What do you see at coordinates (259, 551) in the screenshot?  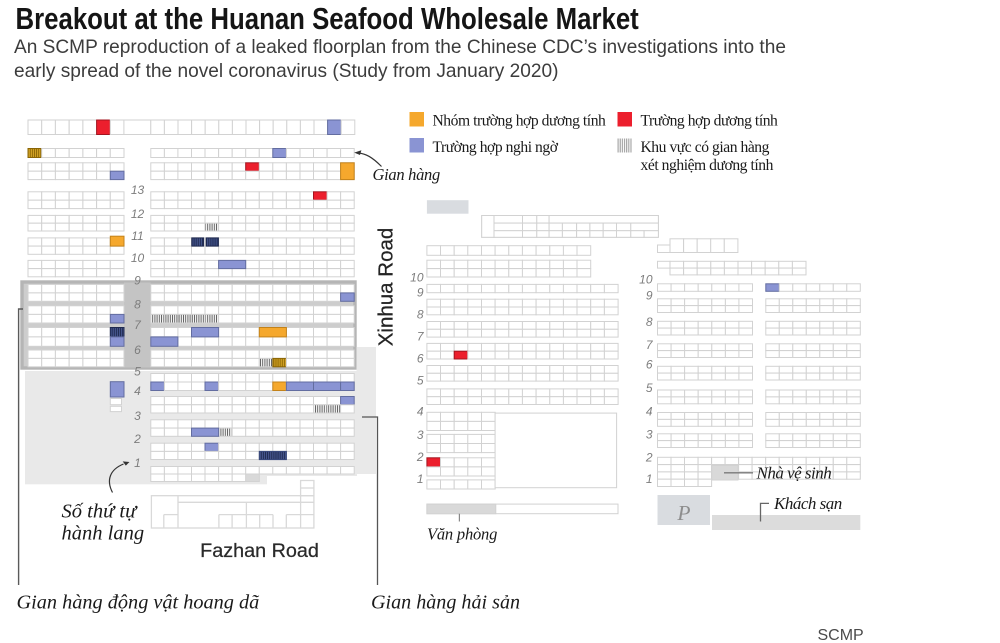 I see `svg-text: Fazhan Road` at bounding box center [259, 551].